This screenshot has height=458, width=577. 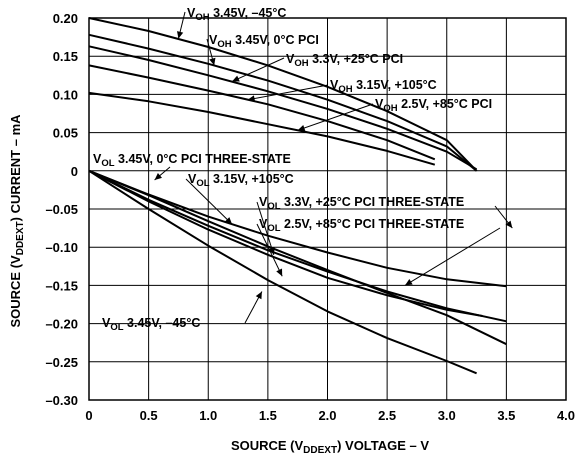 I want to click on series-label-2: VOH 3.45V, 0°C PCI, so click(x=264, y=41).